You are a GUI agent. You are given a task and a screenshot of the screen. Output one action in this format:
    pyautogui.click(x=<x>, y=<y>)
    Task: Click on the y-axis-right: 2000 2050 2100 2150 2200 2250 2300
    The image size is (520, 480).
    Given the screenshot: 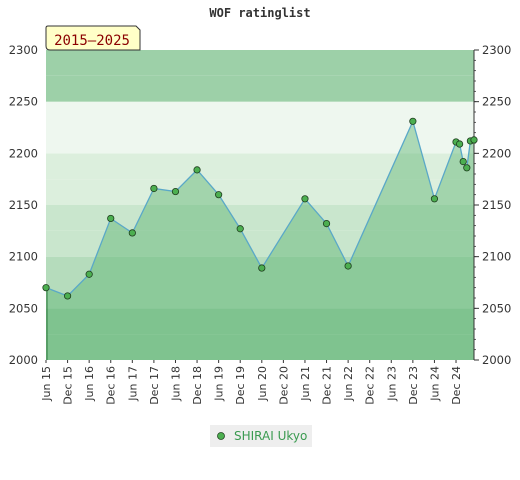 What is the action you would take?
    pyautogui.click(x=492, y=205)
    